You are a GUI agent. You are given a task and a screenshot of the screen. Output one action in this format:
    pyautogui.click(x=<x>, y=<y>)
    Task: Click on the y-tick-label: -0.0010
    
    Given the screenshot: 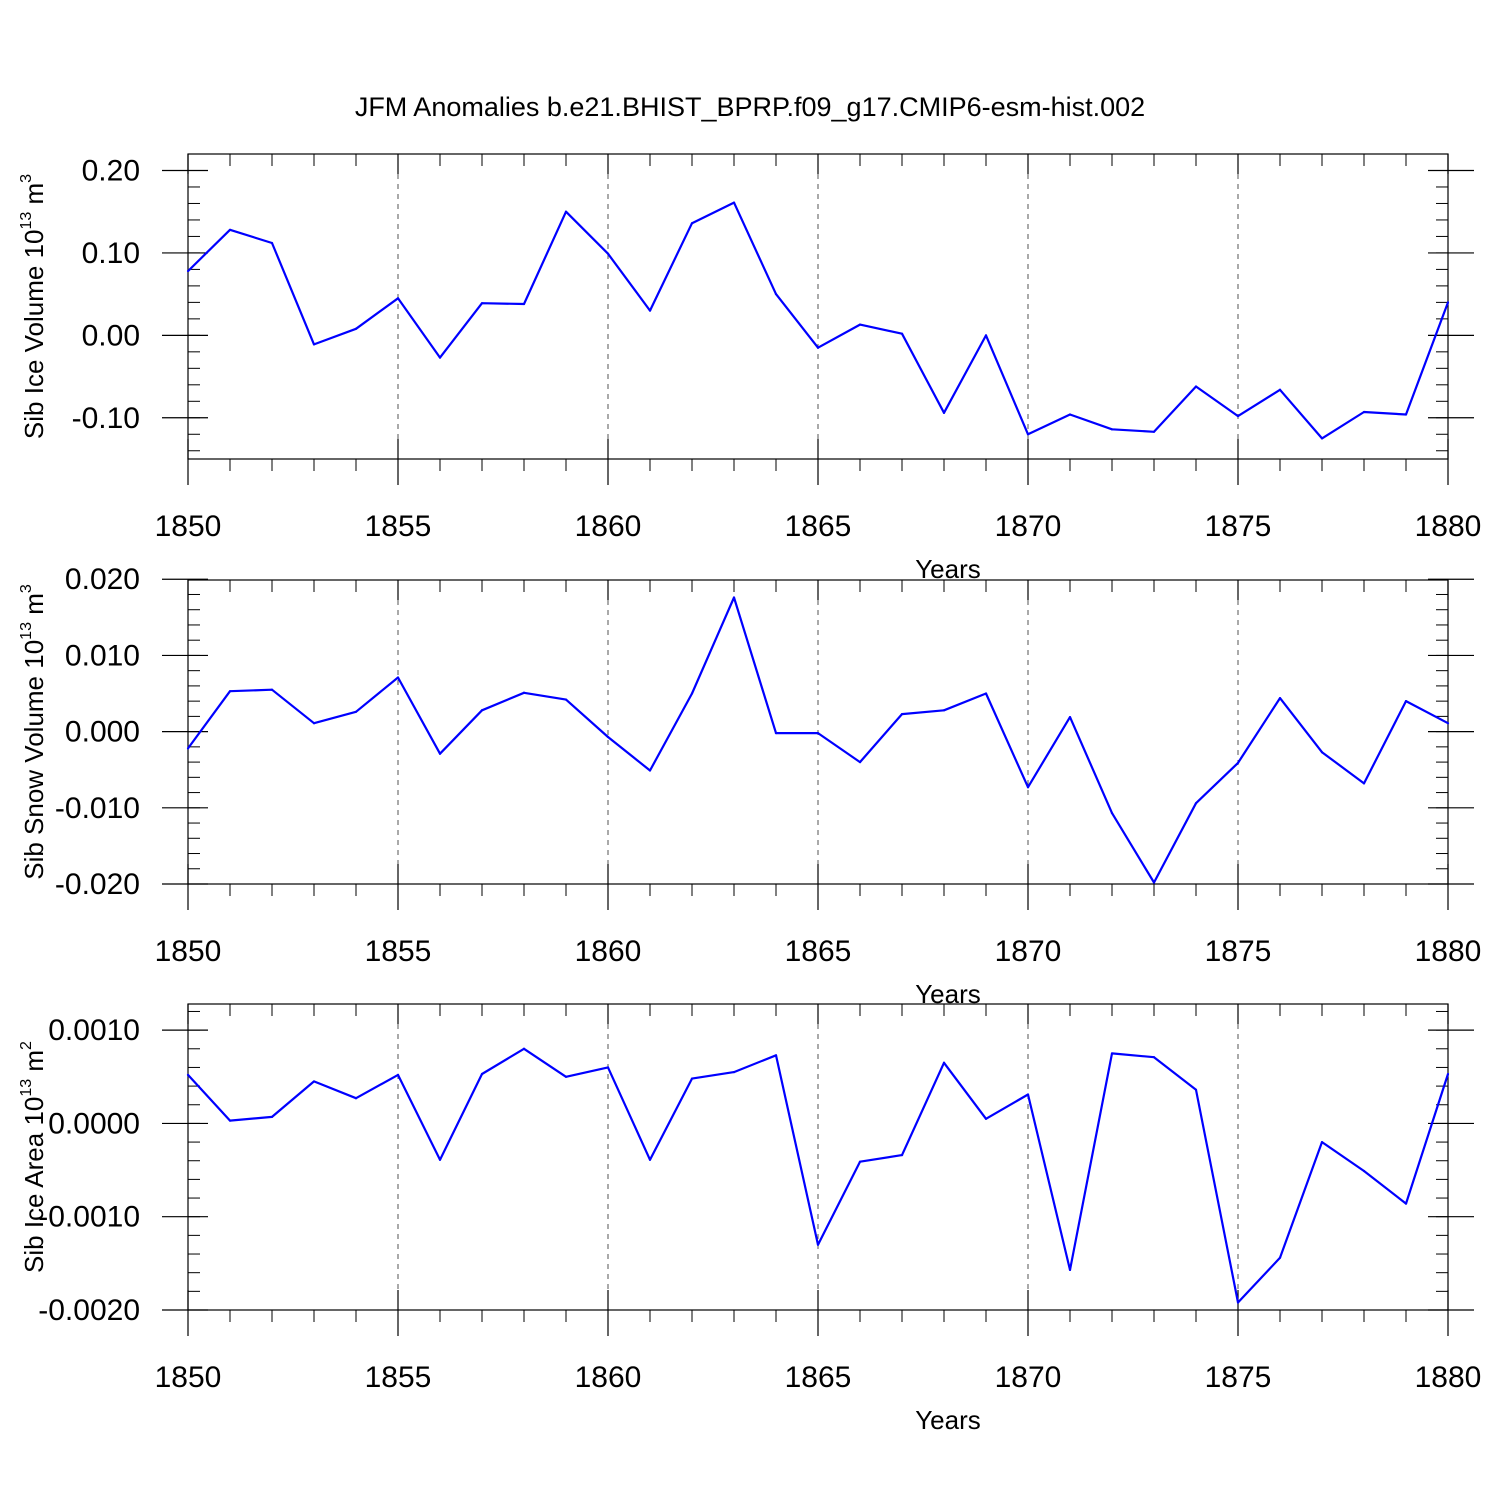 What is the action you would take?
    pyautogui.click(x=89, y=1217)
    